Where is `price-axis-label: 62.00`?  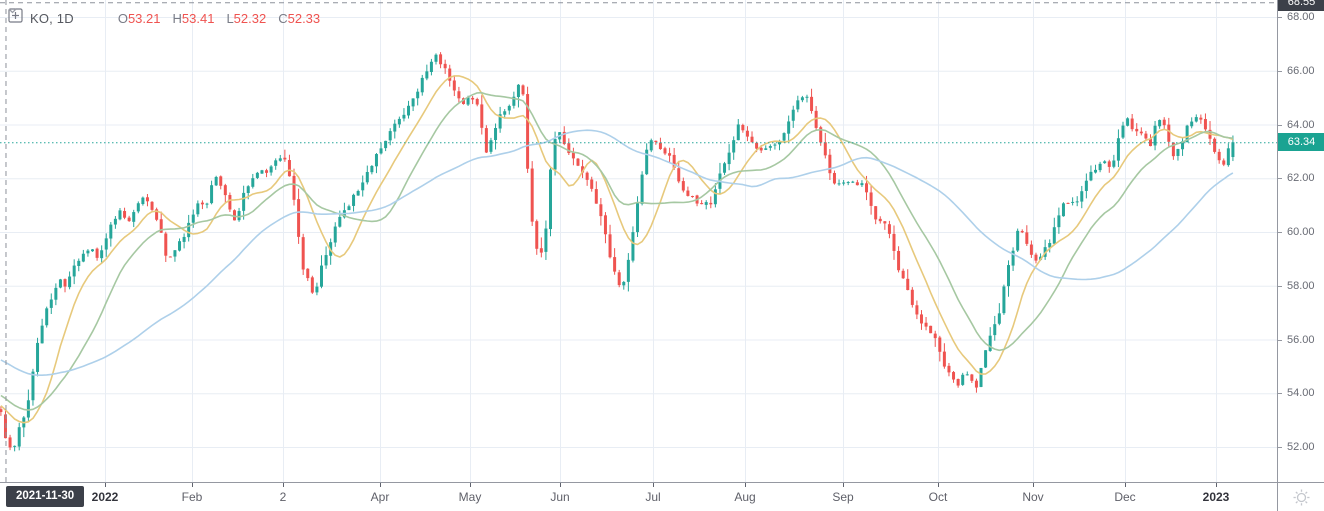 price-axis-label: 62.00 is located at coordinates (1301, 178).